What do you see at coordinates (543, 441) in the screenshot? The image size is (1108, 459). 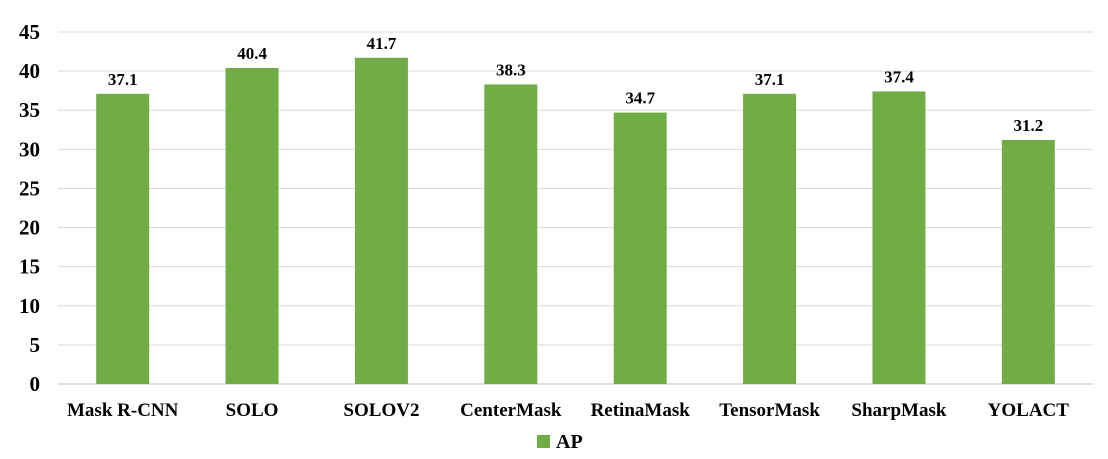 I see `legend-swatch` at bounding box center [543, 441].